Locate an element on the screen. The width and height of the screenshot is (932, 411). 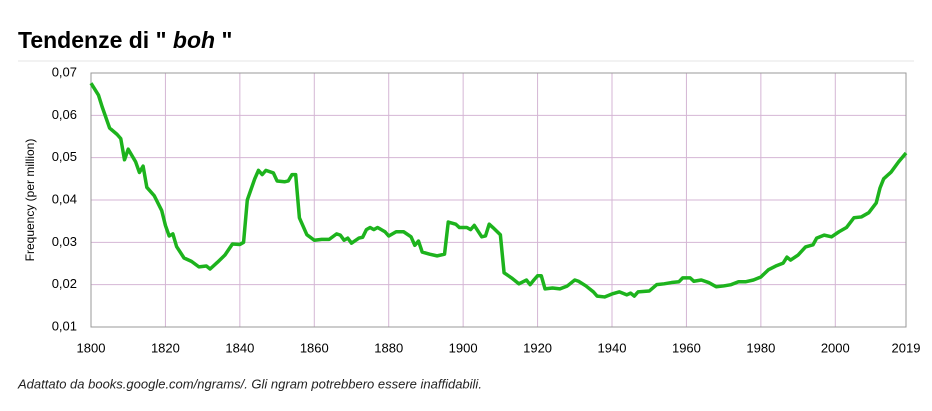
x-tick-label: 1880 is located at coordinates (388, 347).